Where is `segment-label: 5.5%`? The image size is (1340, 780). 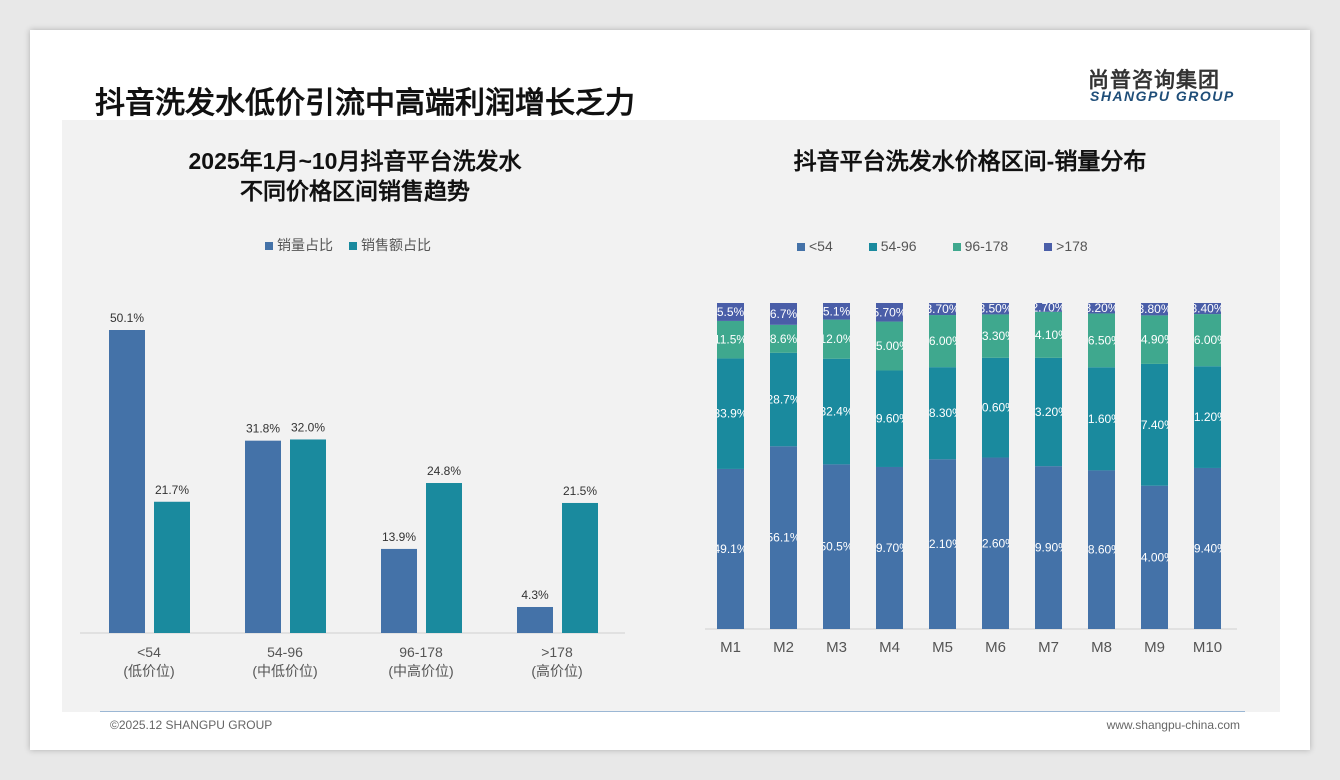
segment-label: 5.5% is located at coordinates (731, 312).